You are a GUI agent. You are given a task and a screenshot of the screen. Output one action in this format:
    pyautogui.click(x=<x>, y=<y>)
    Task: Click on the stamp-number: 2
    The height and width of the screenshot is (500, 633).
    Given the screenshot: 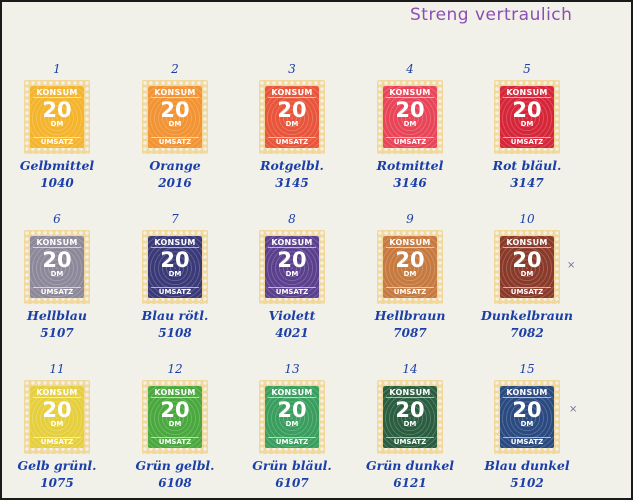 What is the action you would take?
    pyautogui.click(x=175, y=69)
    